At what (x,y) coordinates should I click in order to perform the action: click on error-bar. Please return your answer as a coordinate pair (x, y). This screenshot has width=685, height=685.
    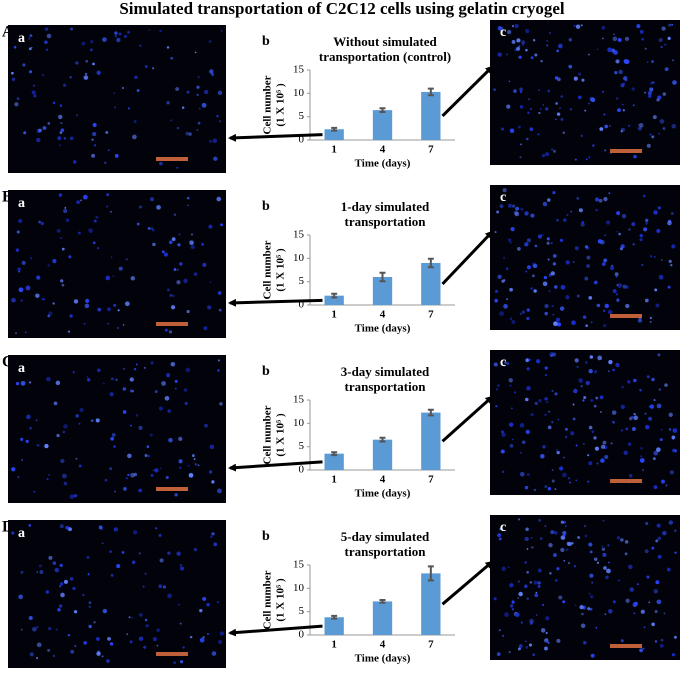
    Looking at the image, I should click on (334, 617).